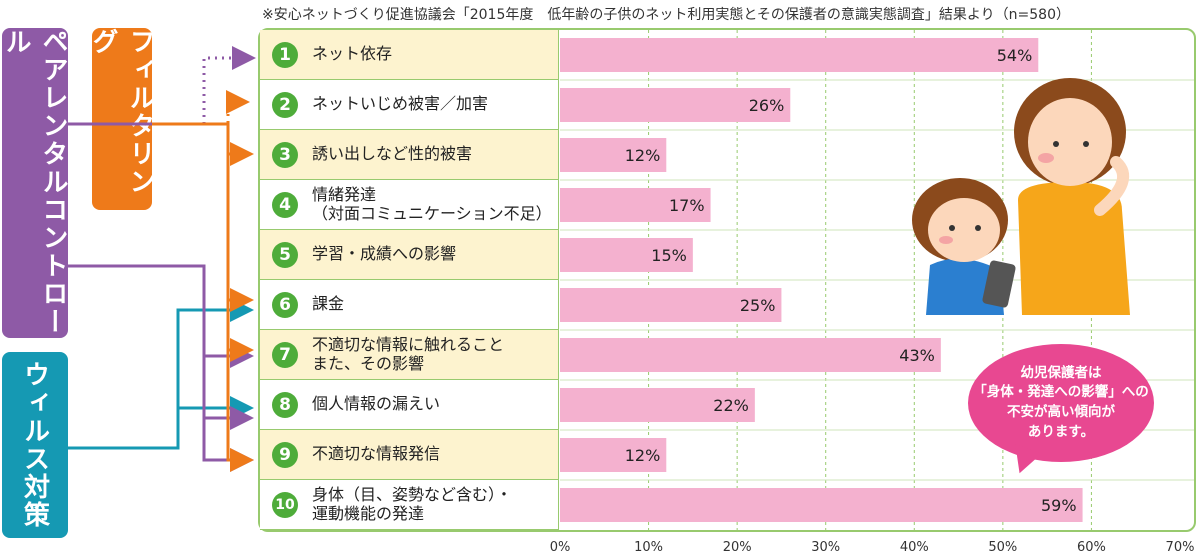  I want to click on filtering-connector-main, so click(203, 297).